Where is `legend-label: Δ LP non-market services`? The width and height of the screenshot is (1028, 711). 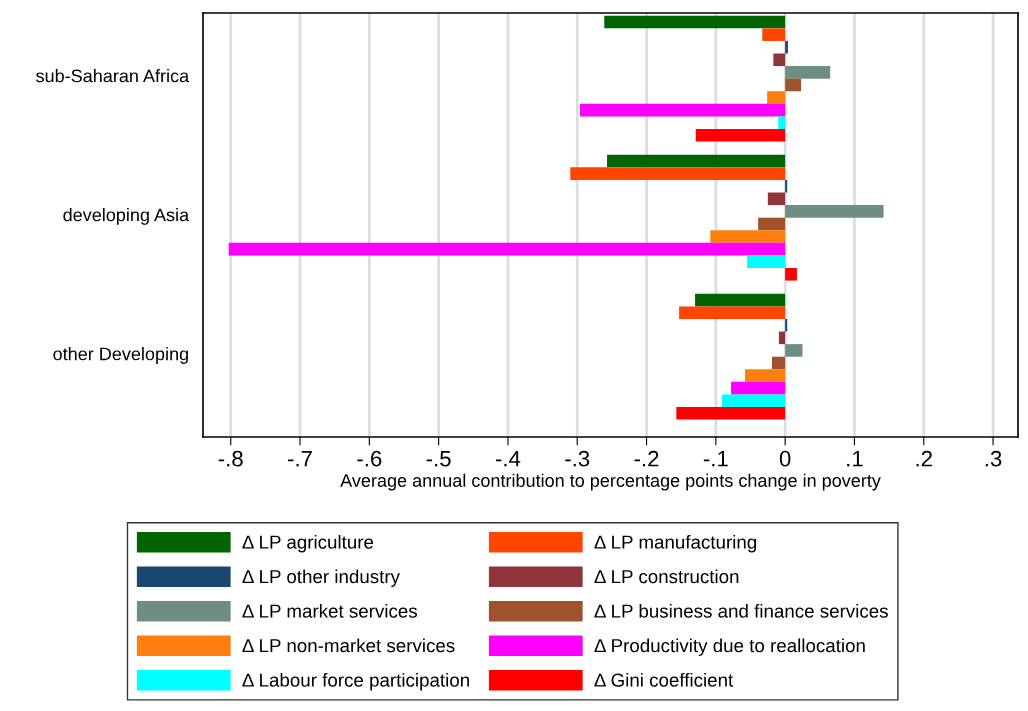 legend-label: Δ LP non-market services is located at coordinates (348, 645).